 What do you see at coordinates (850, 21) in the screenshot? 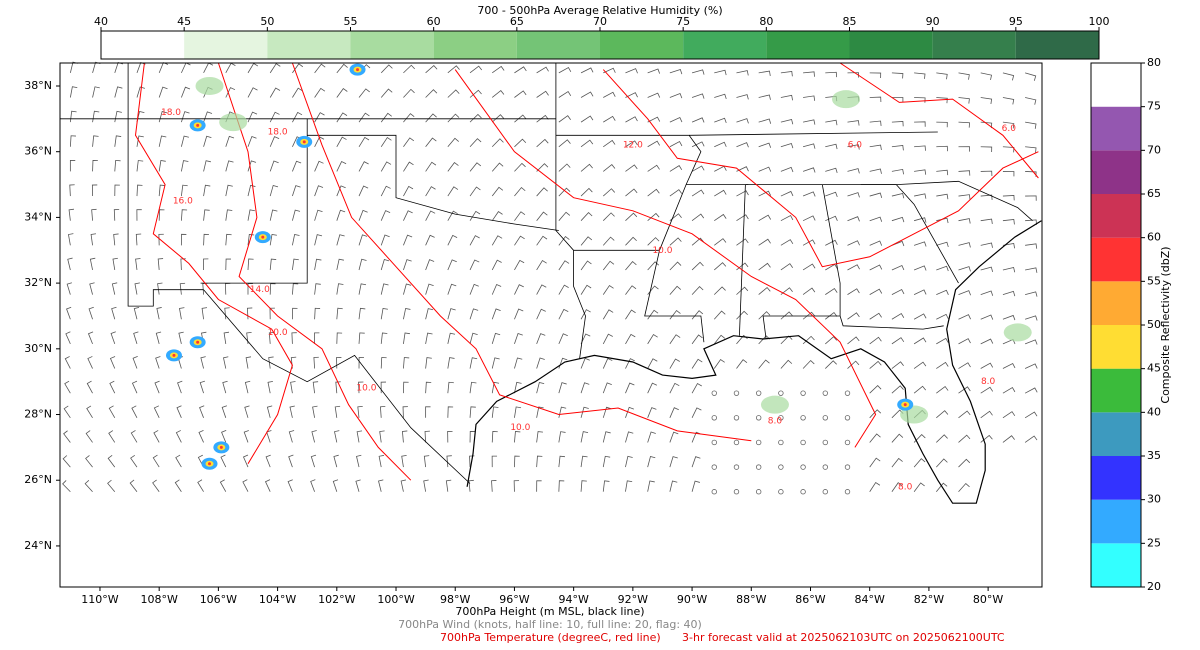
I see `tick-label: 85` at bounding box center [850, 21].